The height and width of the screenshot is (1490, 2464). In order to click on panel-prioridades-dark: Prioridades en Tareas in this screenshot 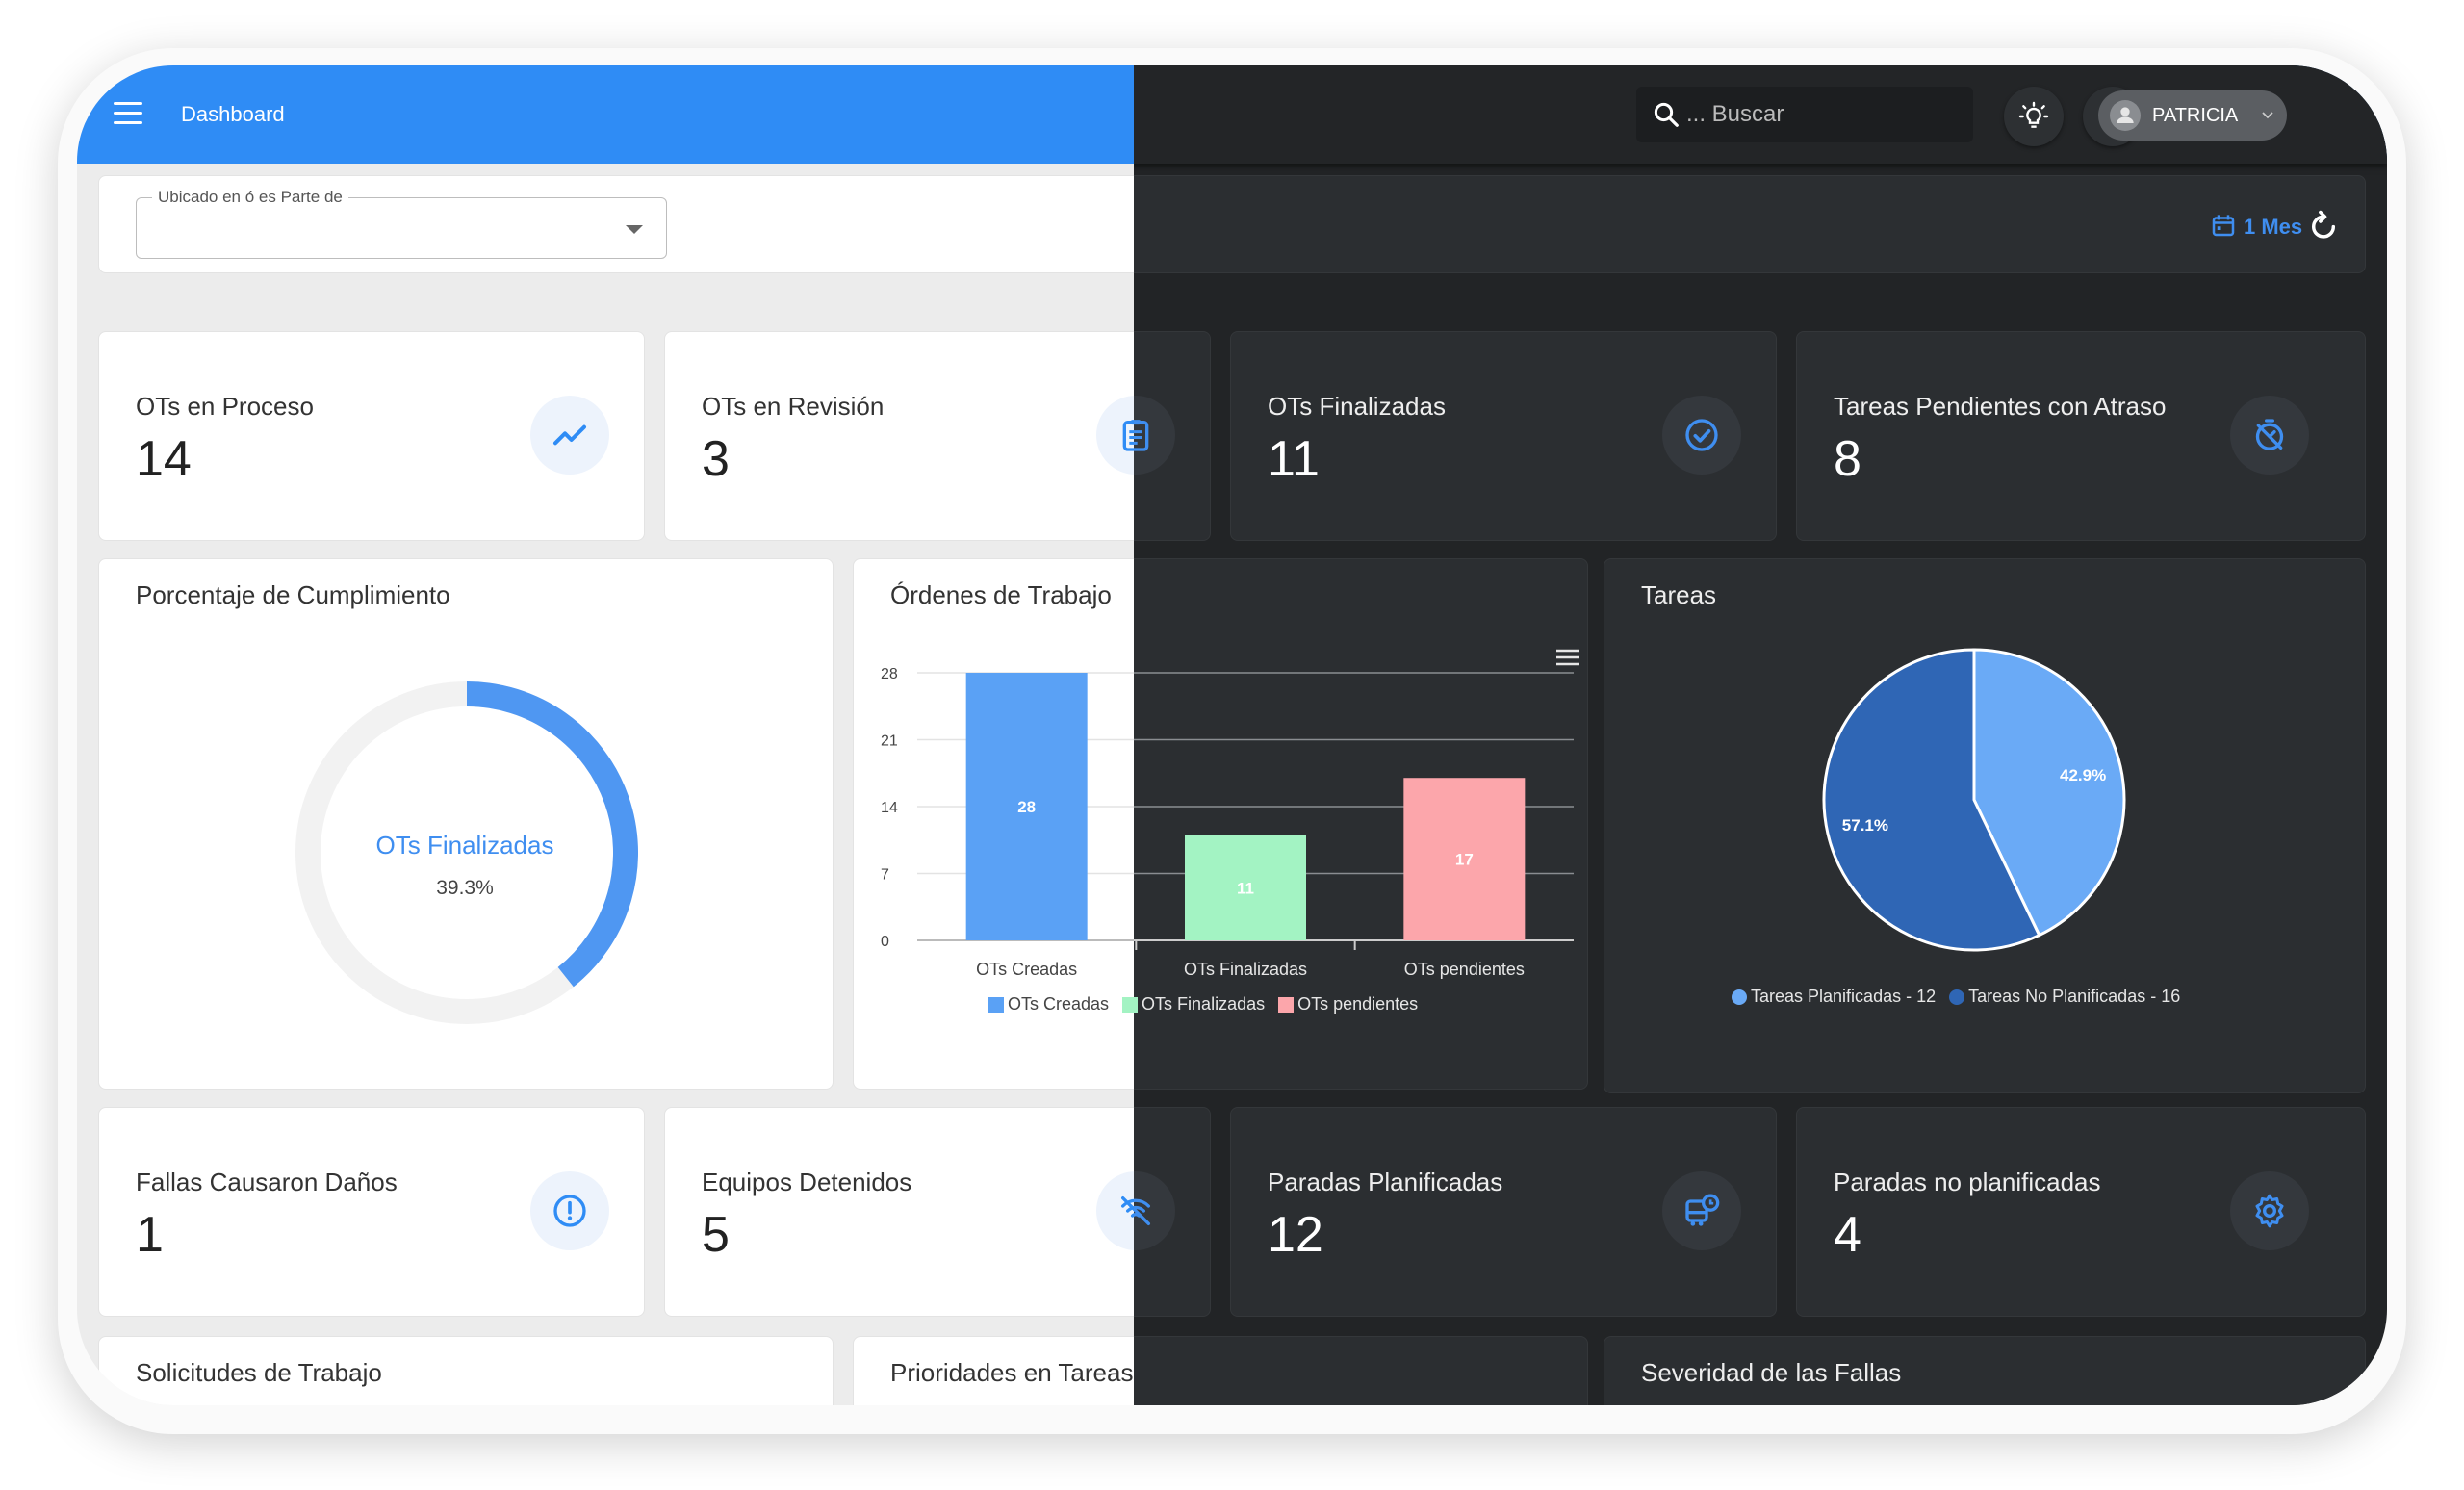, I will do `click(1361, 1370)`.